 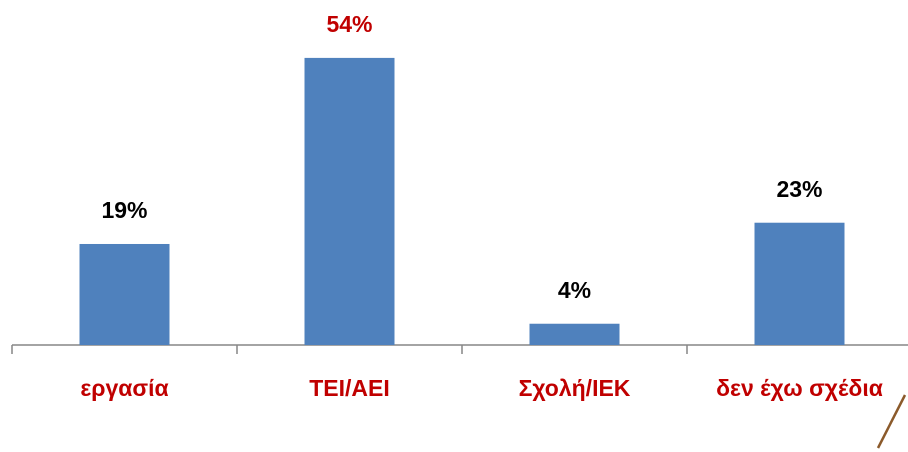 I want to click on value-label: 19%, so click(x=124, y=210).